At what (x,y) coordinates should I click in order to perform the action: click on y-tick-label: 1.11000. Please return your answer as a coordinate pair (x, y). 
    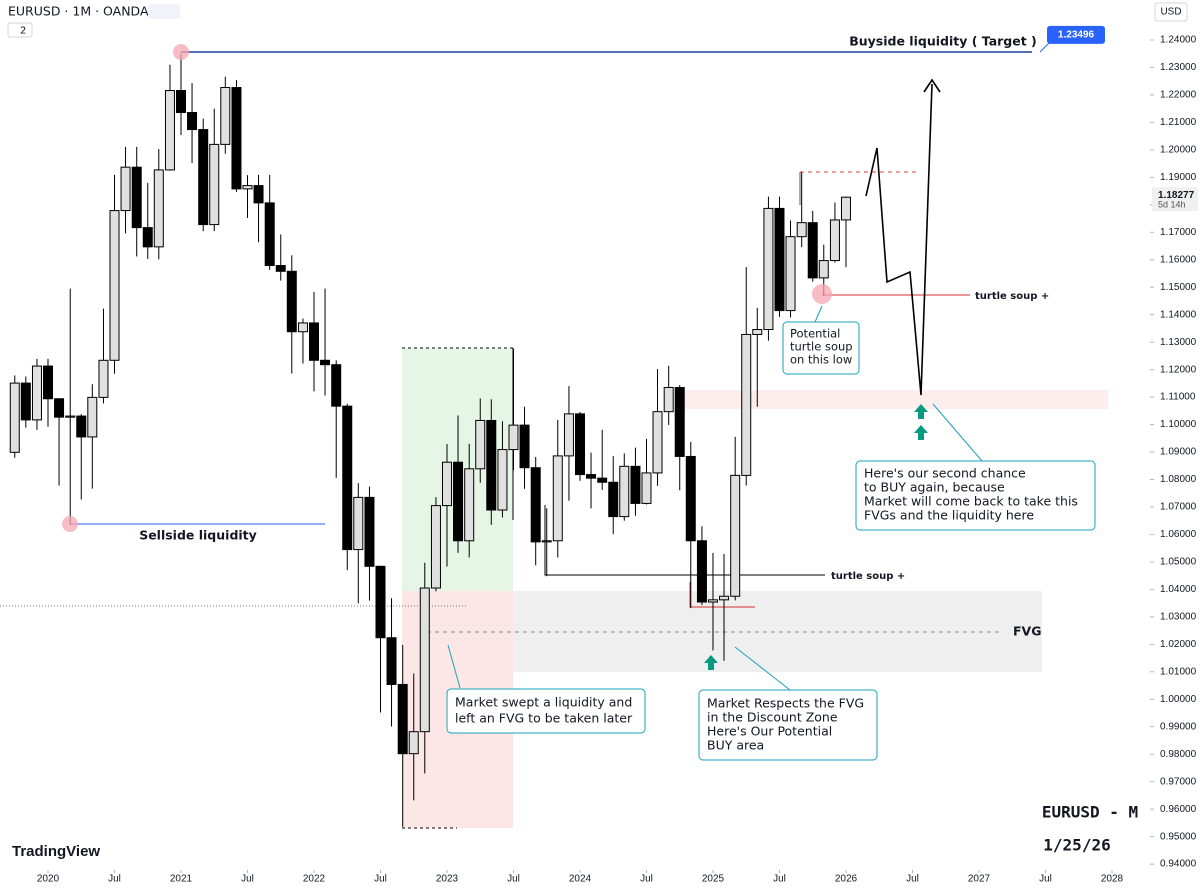
    Looking at the image, I should click on (1178, 397).